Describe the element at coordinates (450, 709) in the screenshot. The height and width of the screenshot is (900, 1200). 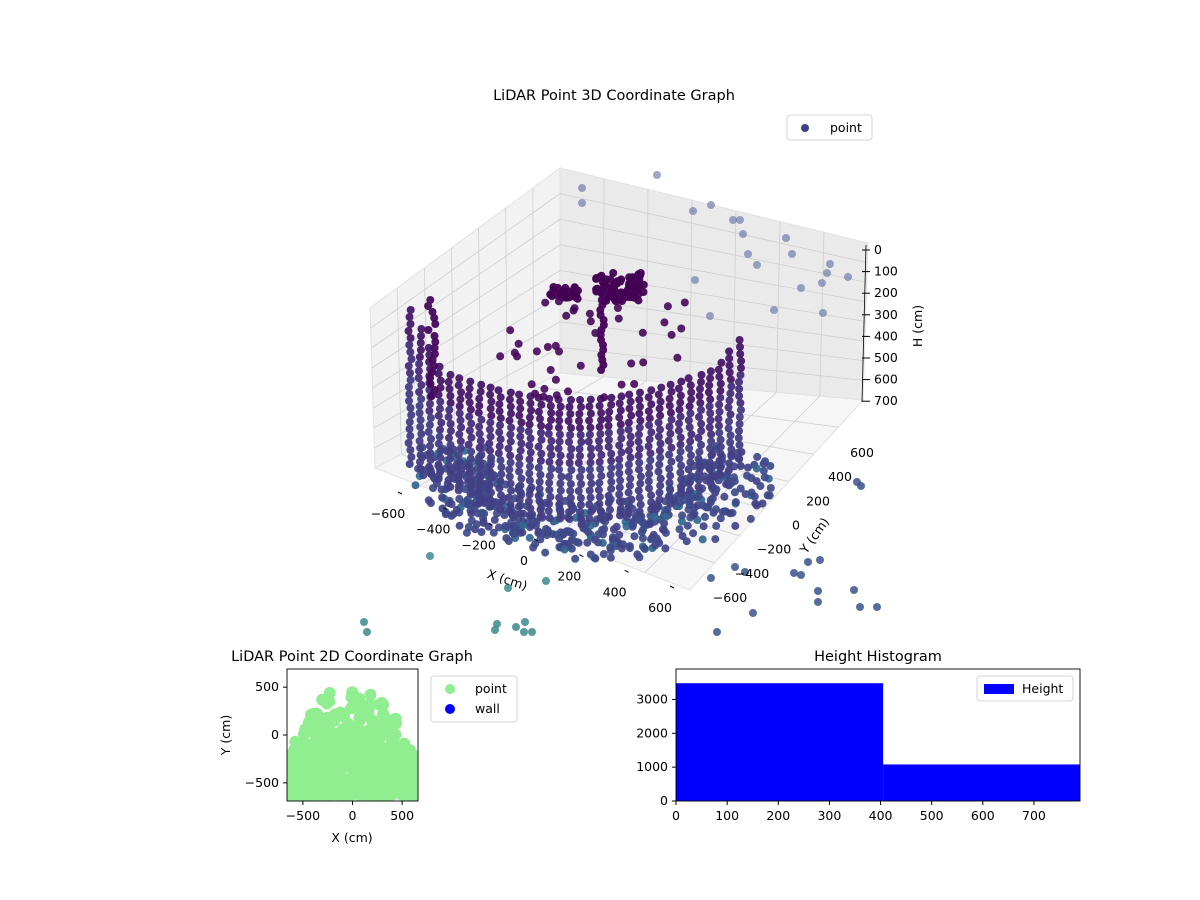
I see `legend-marker-wall-2d` at that location.